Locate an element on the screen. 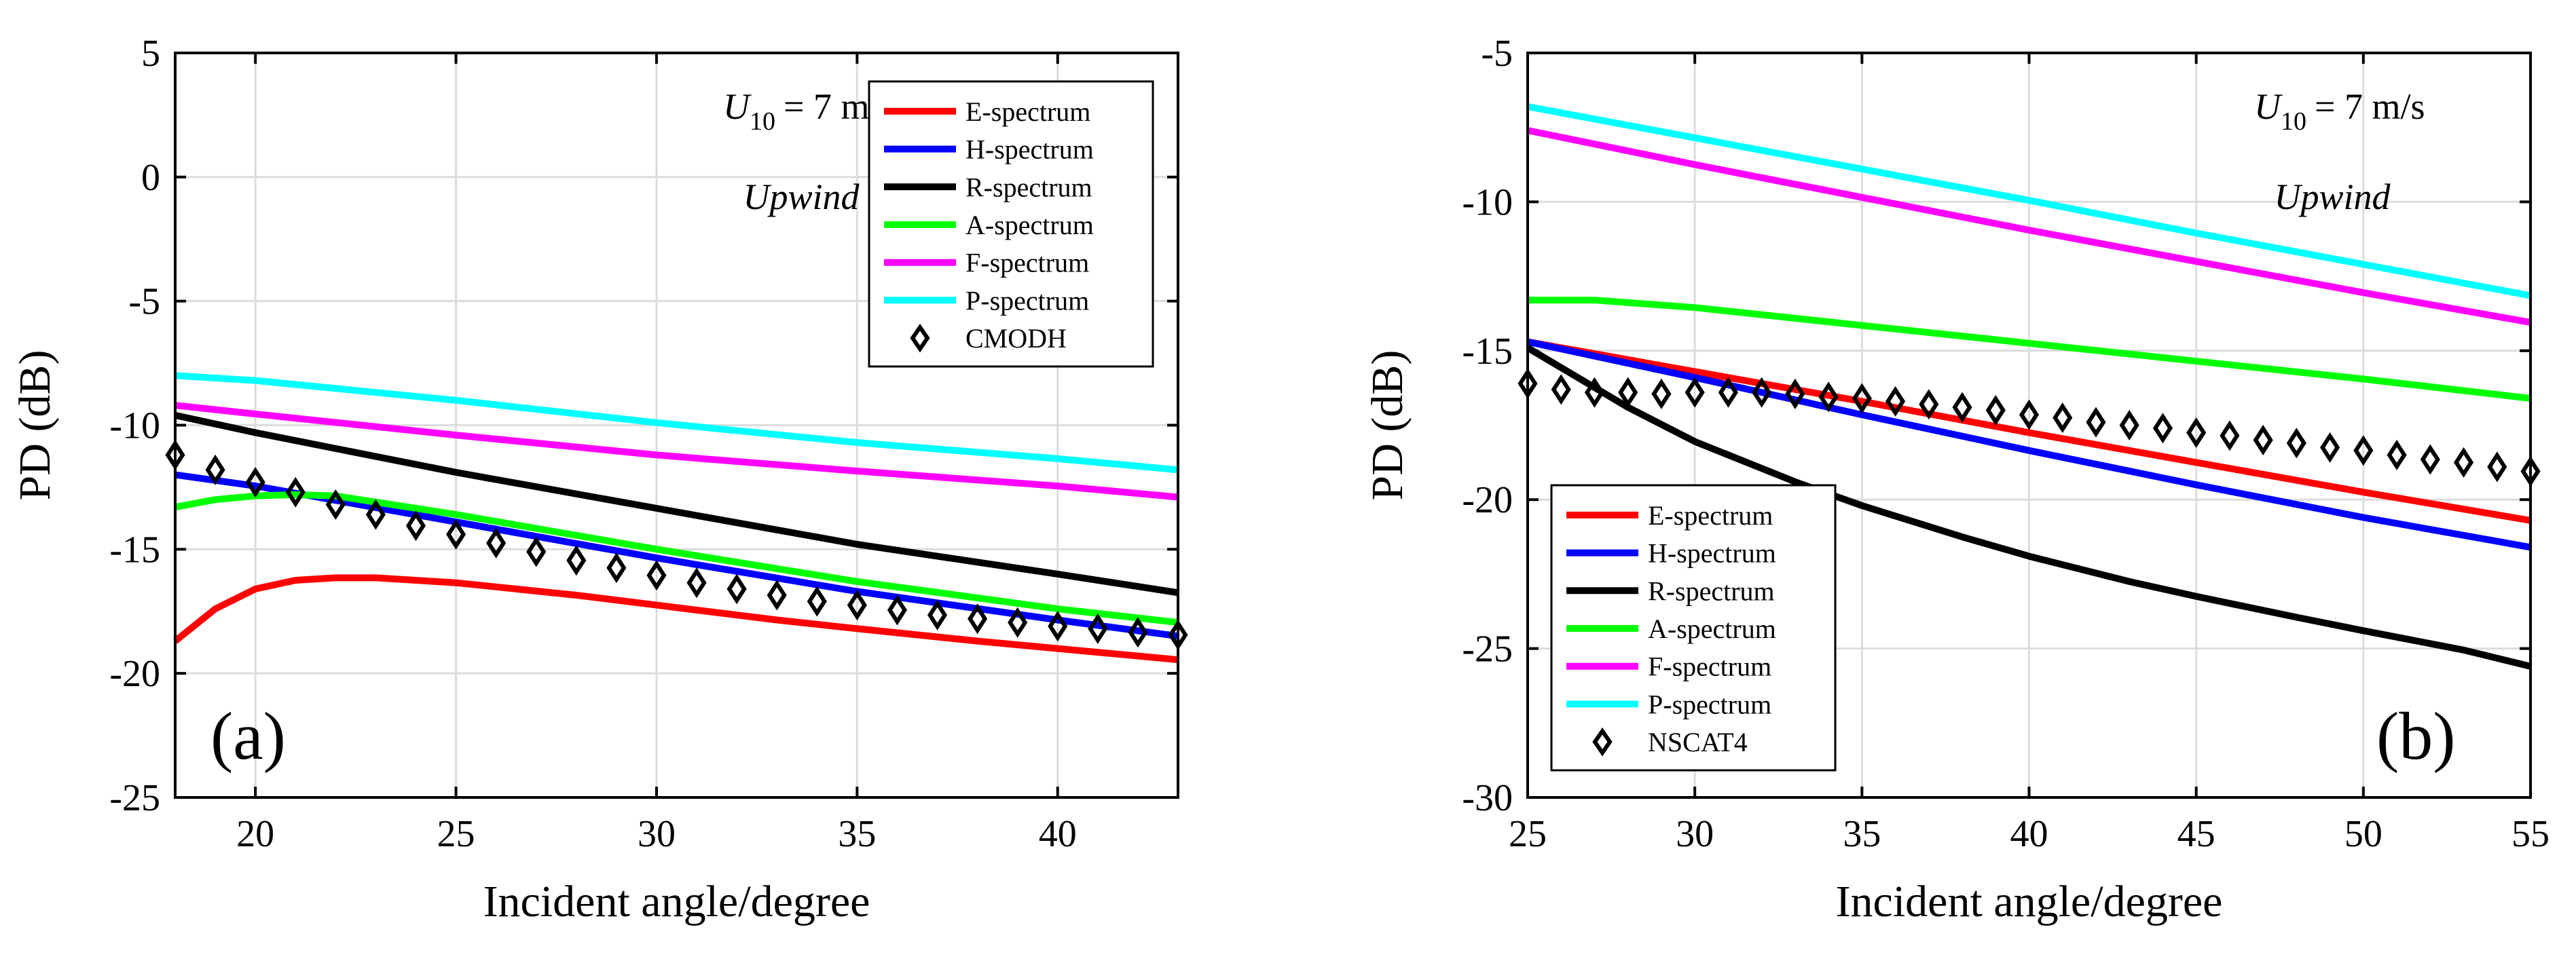 The width and height of the screenshot is (2576, 980). panel-label: (b) is located at coordinates (2416, 736).